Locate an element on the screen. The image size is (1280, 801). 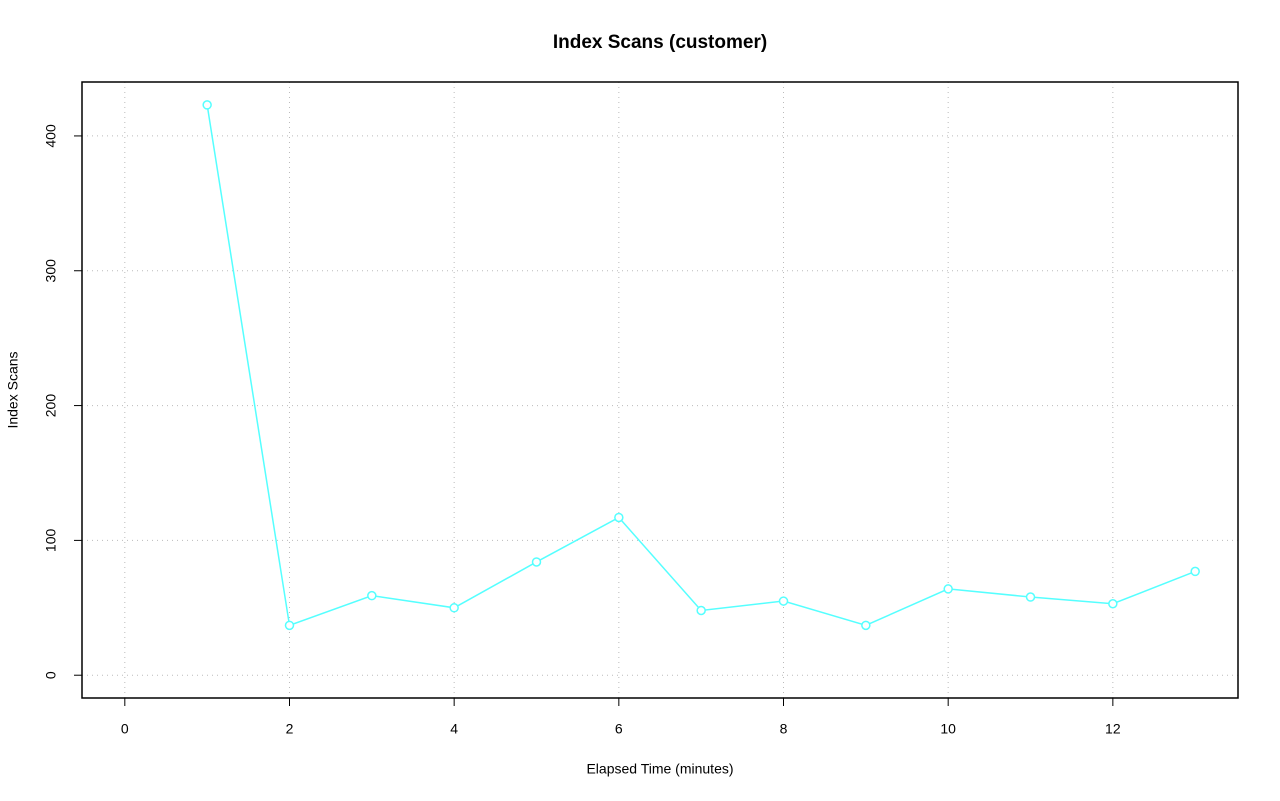
x-tick-label: 6 is located at coordinates (619, 729).